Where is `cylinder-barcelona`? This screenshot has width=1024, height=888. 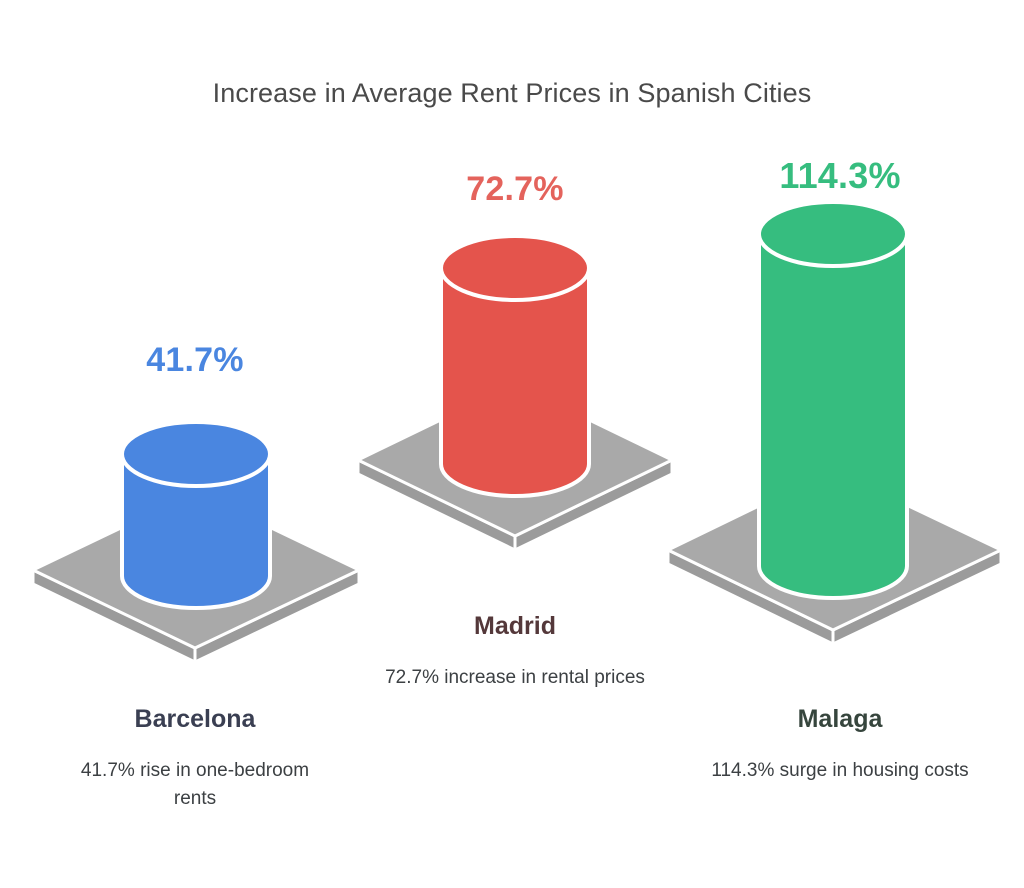
cylinder-barcelona is located at coordinates (196, 515).